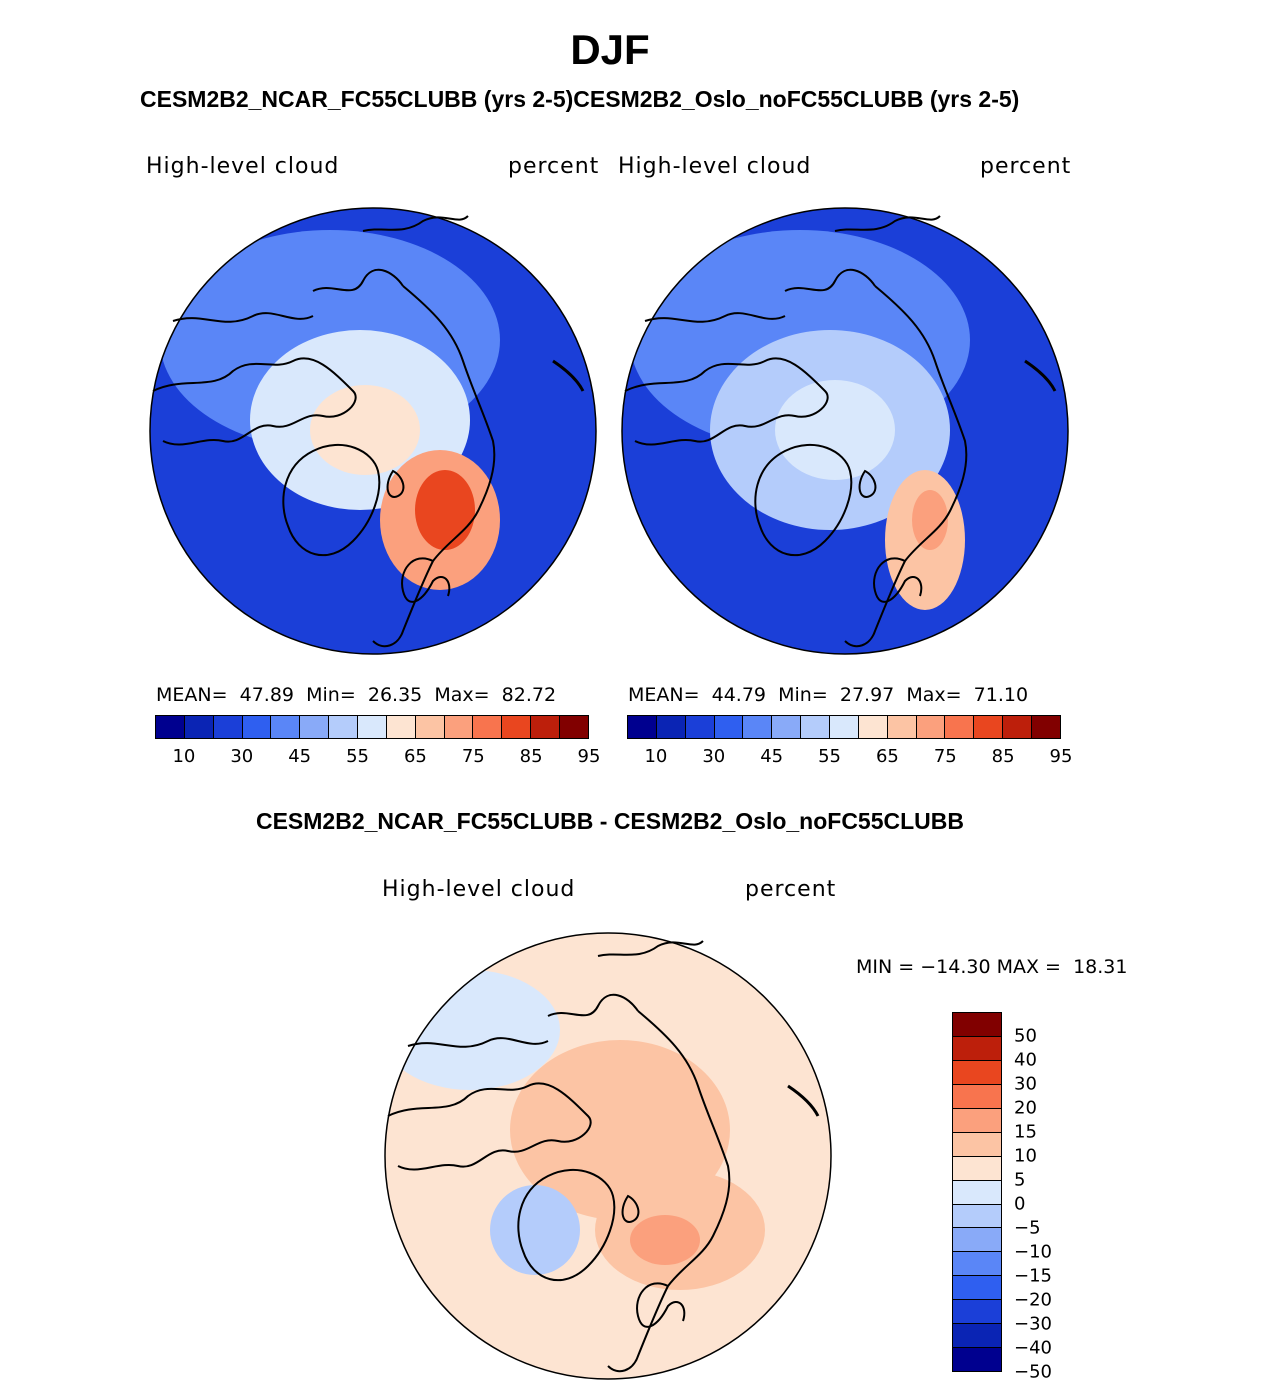 This screenshot has height=1383, width=1285. What do you see at coordinates (715, 166) in the screenshot?
I see `panel2-variable-label: High-level cloud` at bounding box center [715, 166].